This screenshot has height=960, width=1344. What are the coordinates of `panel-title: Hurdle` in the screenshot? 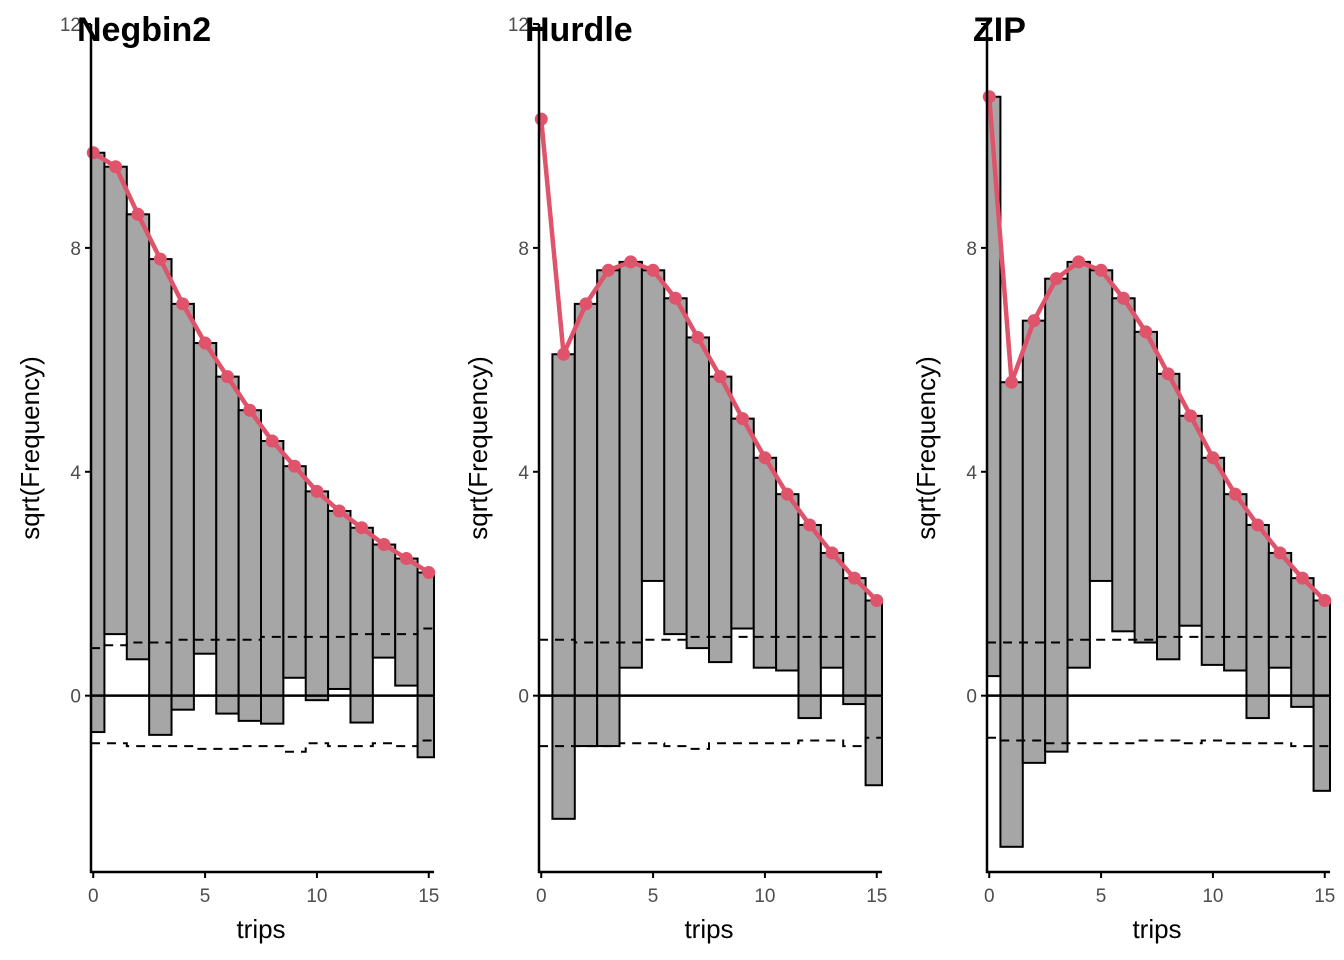 It's located at (579, 30).